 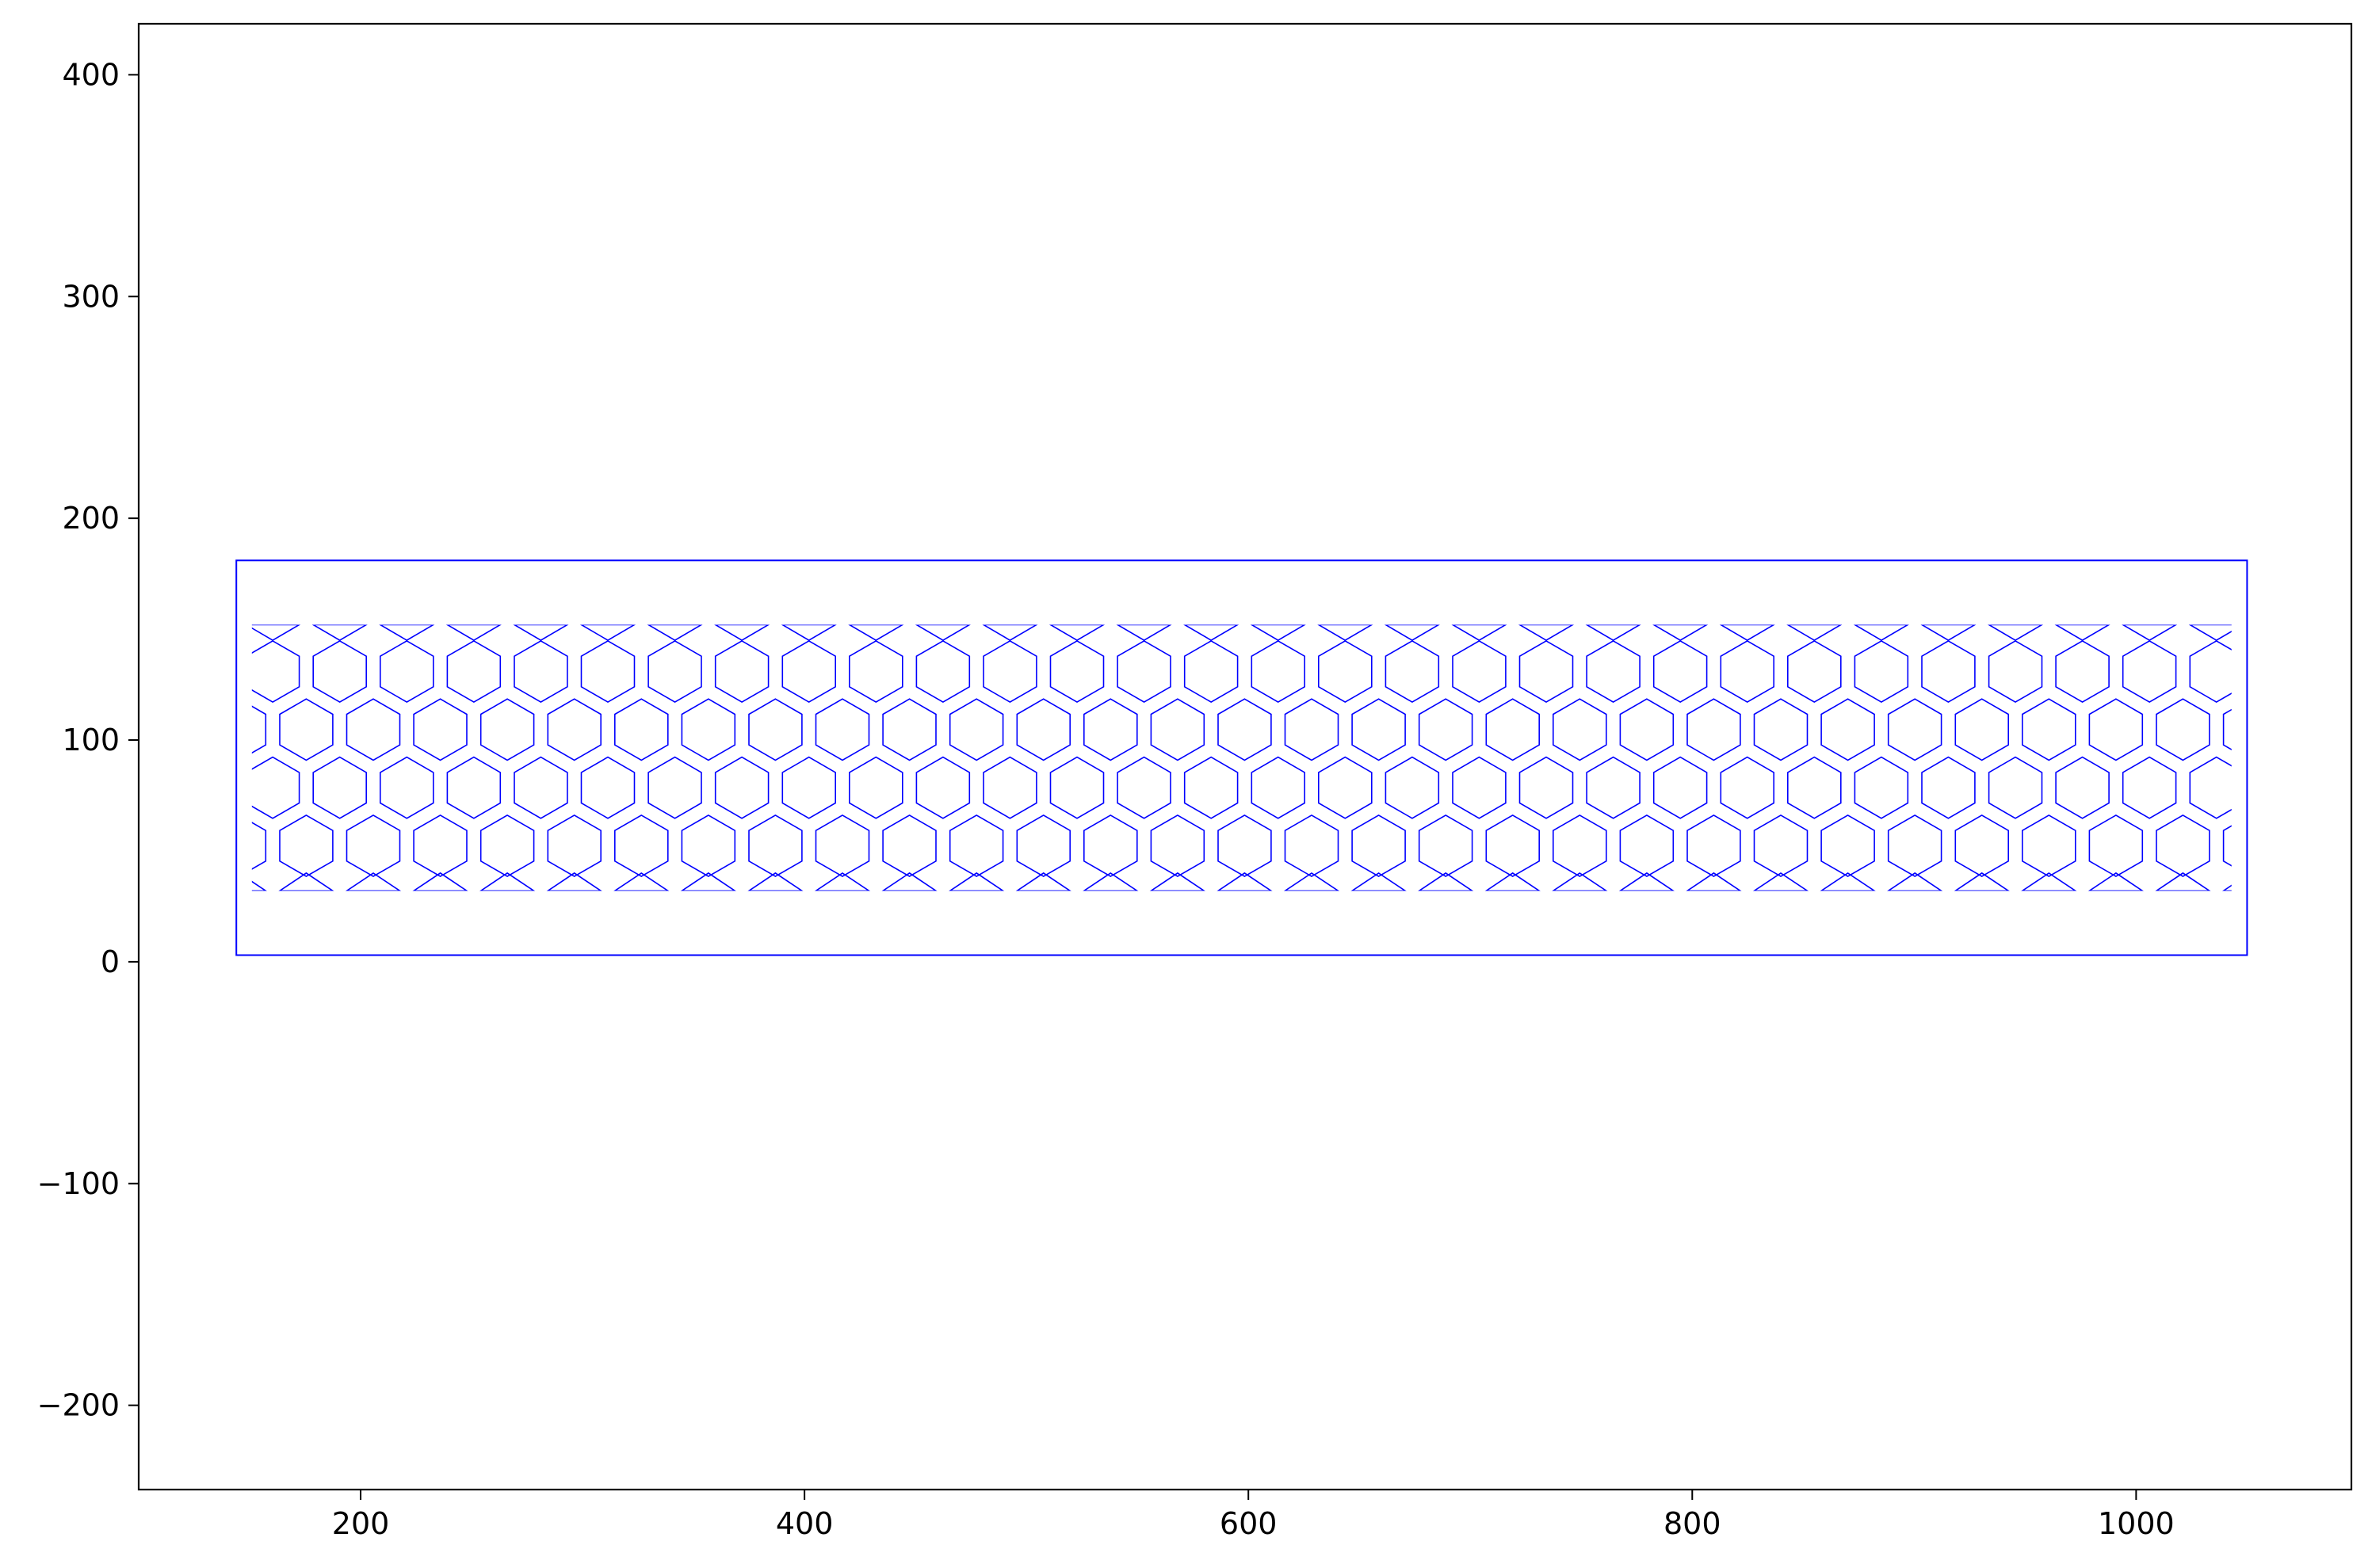 I want to click on y-tick-label: 0, so click(x=110, y=961).